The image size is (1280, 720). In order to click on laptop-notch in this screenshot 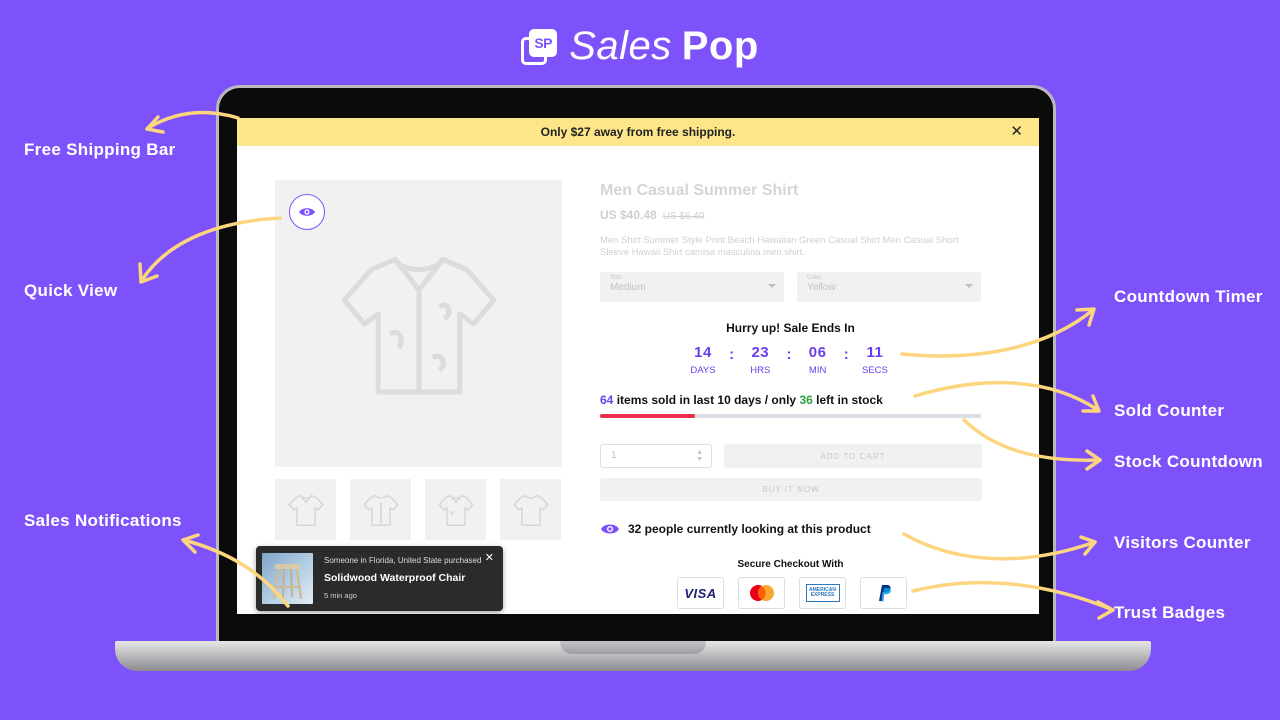, I will do `click(633, 647)`.